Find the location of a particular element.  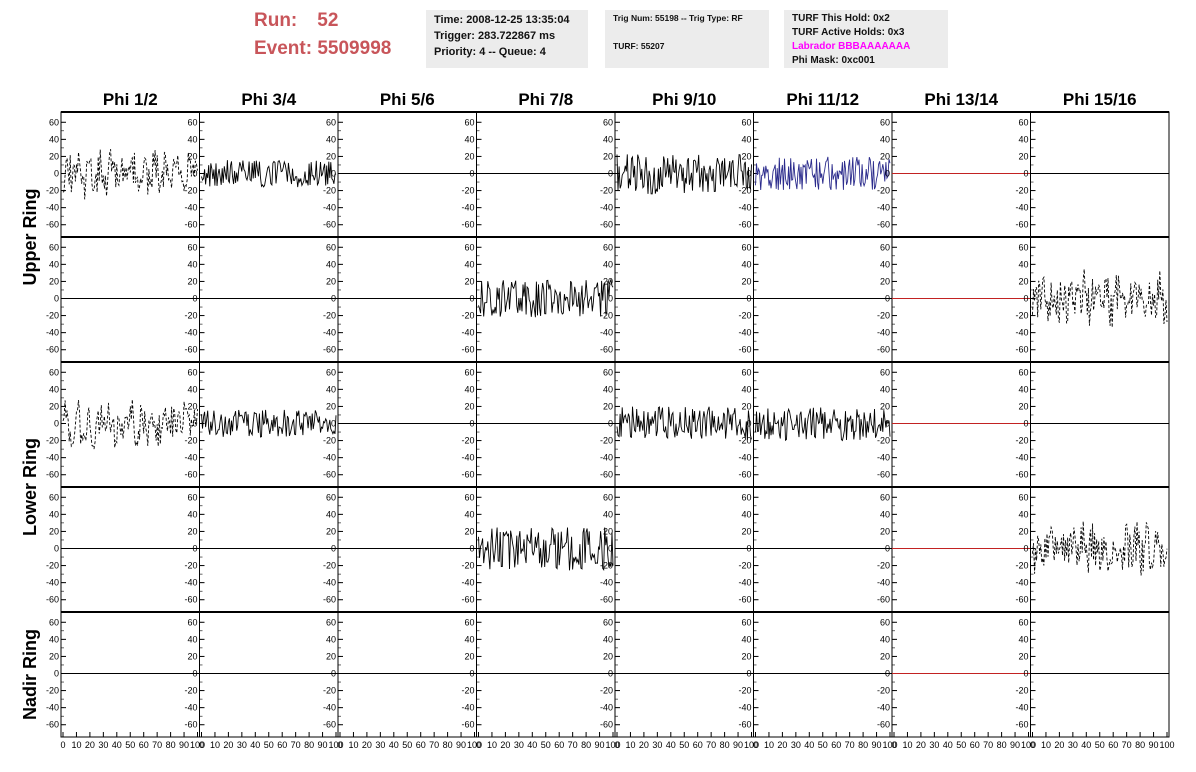

x-tick-label: 20 is located at coordinates (1059, 745).